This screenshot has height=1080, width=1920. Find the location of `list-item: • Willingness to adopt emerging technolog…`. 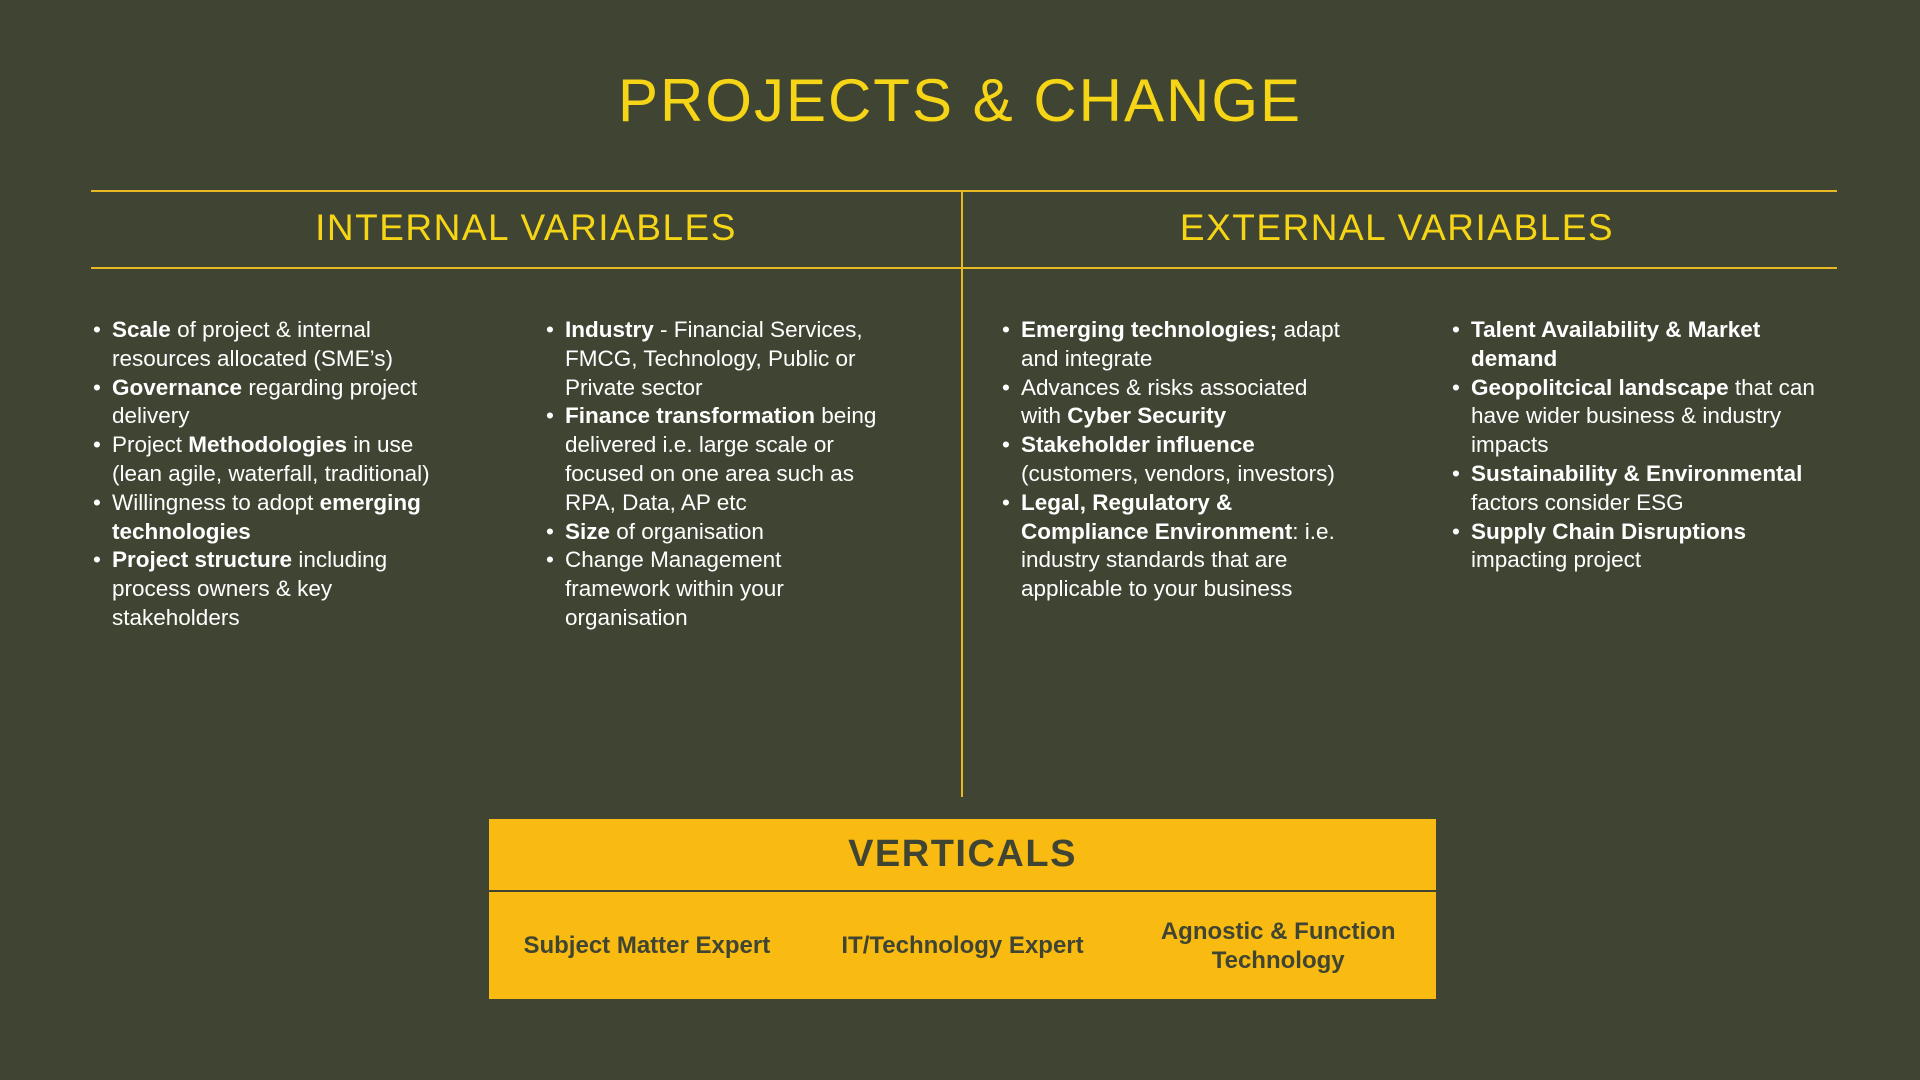

list-item: • Willingness to adopt emerging technolog… is located at coordinates (265, 518).